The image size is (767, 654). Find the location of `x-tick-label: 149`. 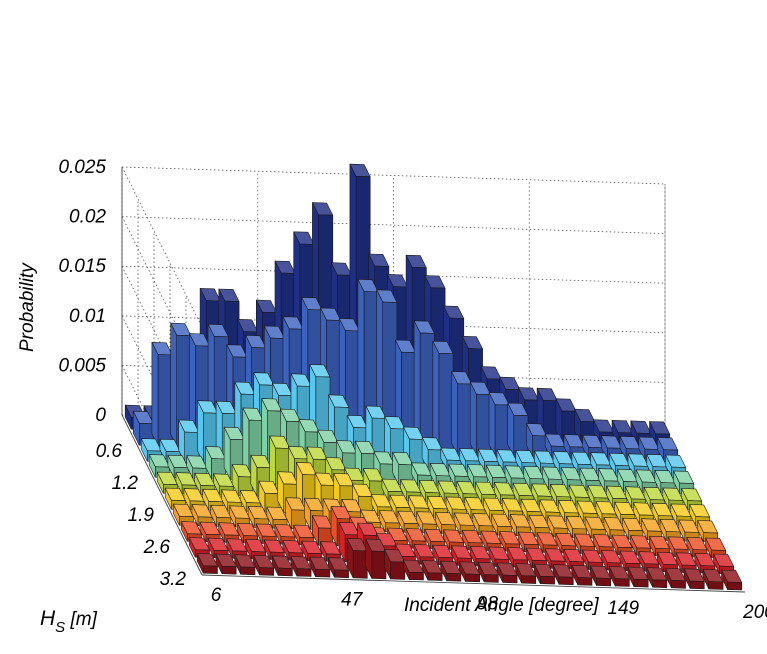

x-tick-label: 149 is located at coordinates (623, 608).